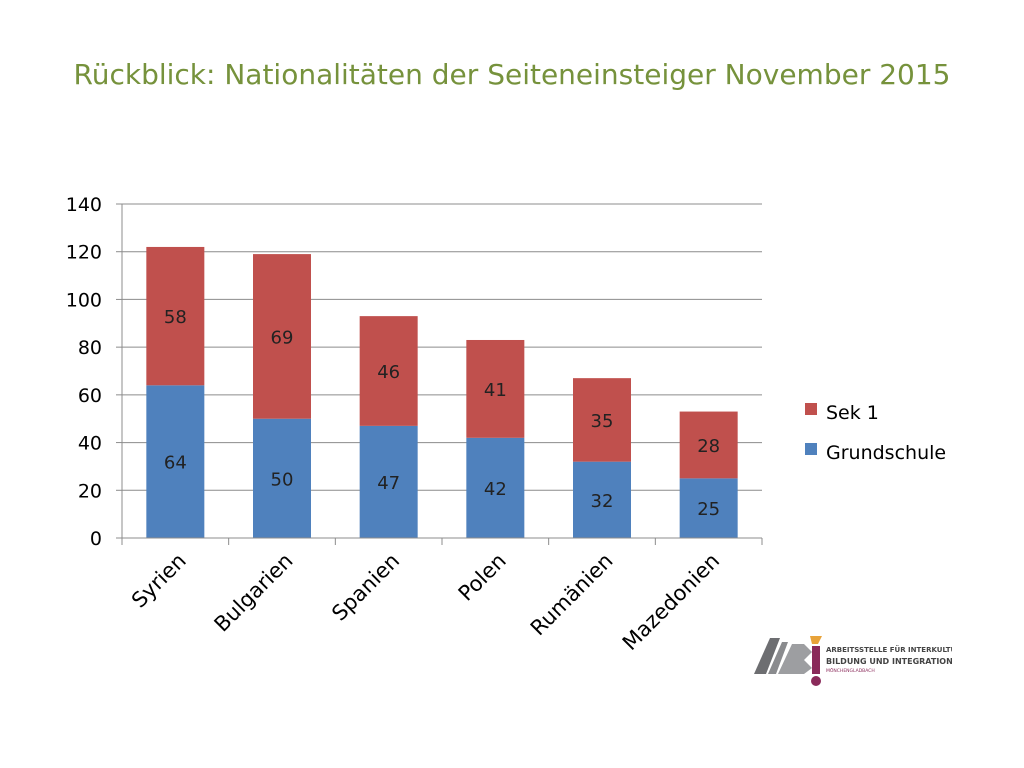  Describe the element at coordinates (90, 444) in the screenshot. I see `y-tick-label: 40` at that location.